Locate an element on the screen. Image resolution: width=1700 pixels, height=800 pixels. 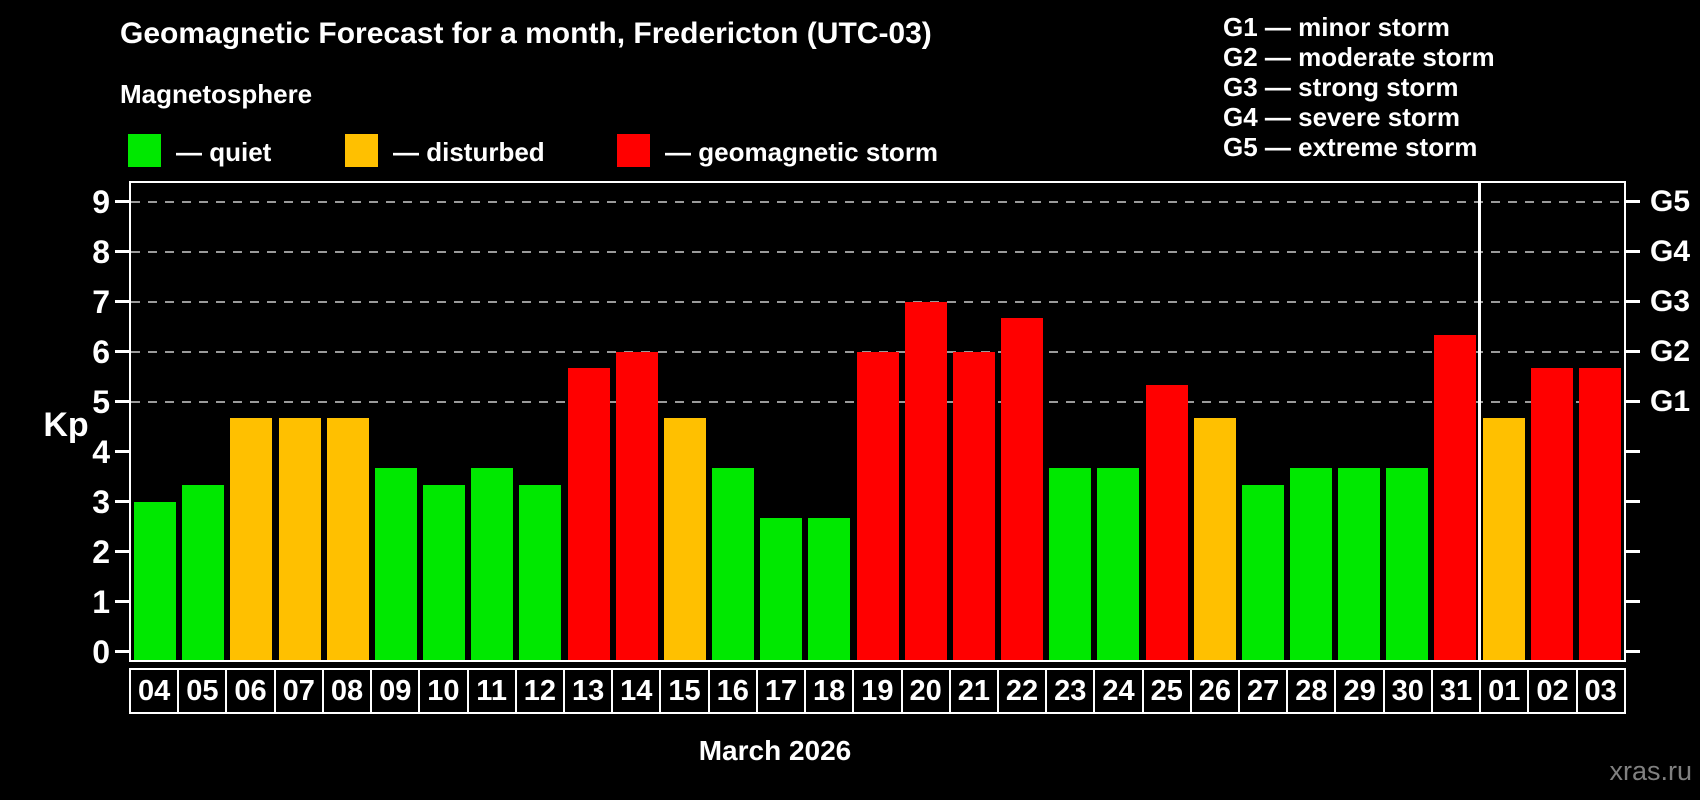
day-cell-07: 07 is located at coordinates (298, 691).